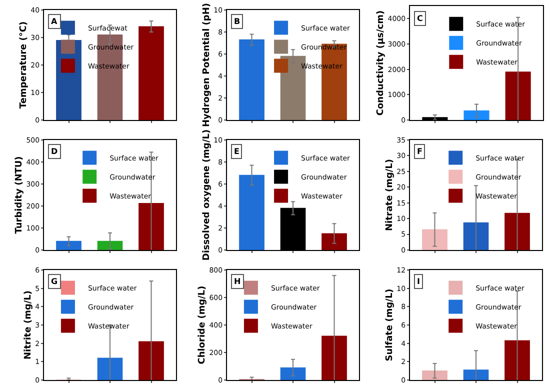 The height and width of the screenshot is (391, 550). What do you see at coordinates (203, 325) in the screenshot?
I see `y-axis-title: Chloride (mg/L)` at bounding box center [203, 325].